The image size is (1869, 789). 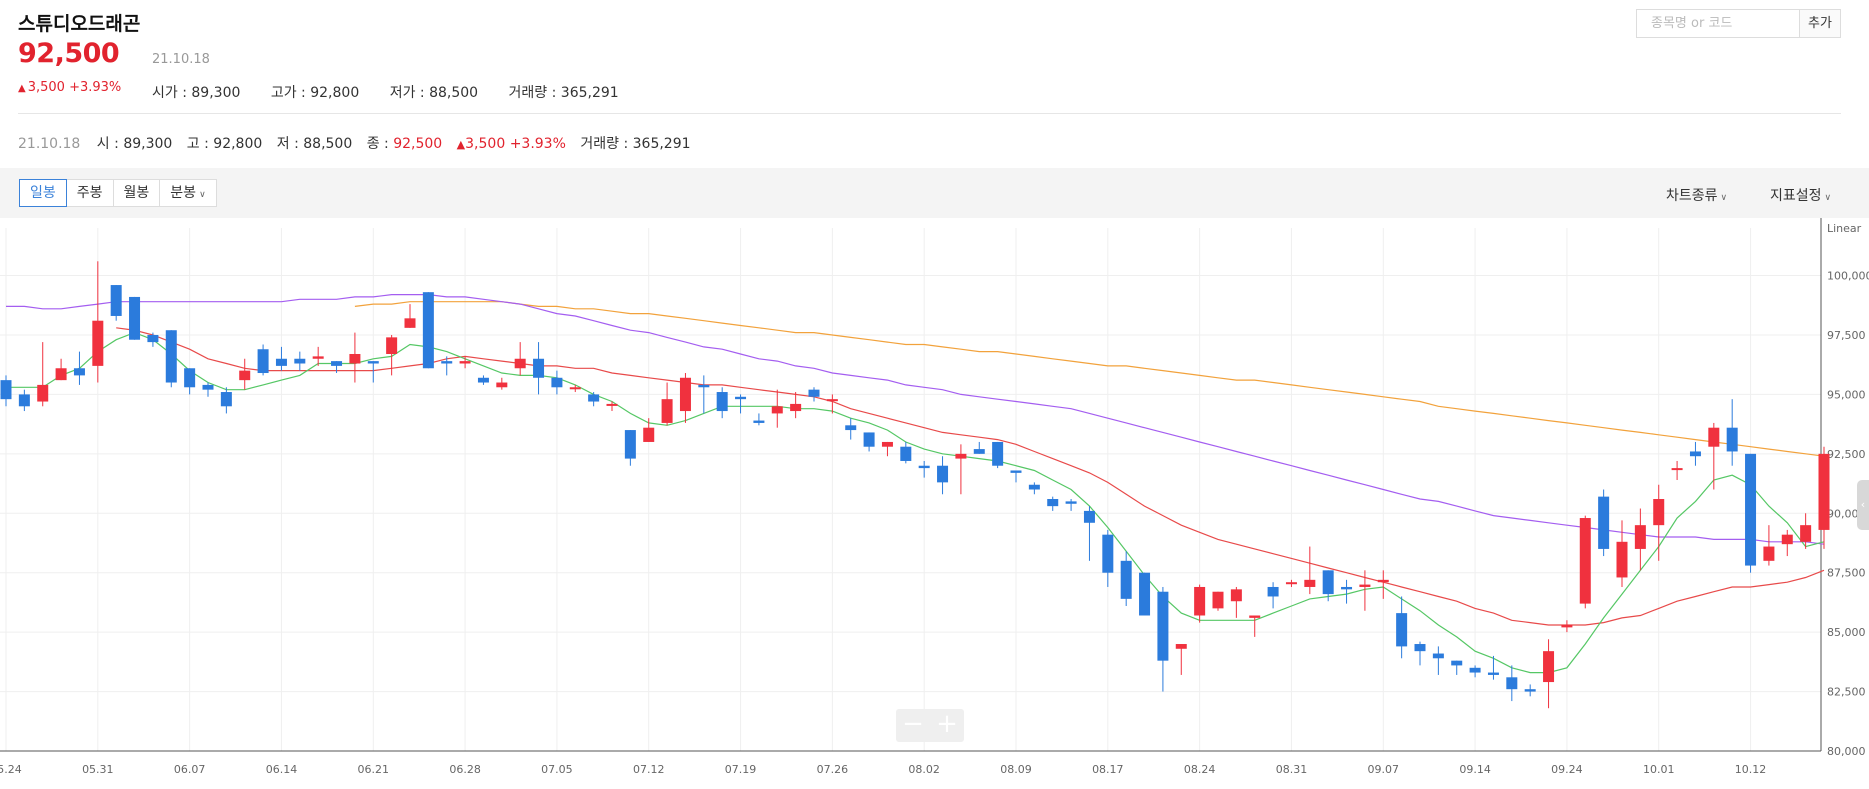 What do you see at coordinates (947, 724) in the screenshot?
I see `zoom-in-button: +` at bounding box center [947, 724].